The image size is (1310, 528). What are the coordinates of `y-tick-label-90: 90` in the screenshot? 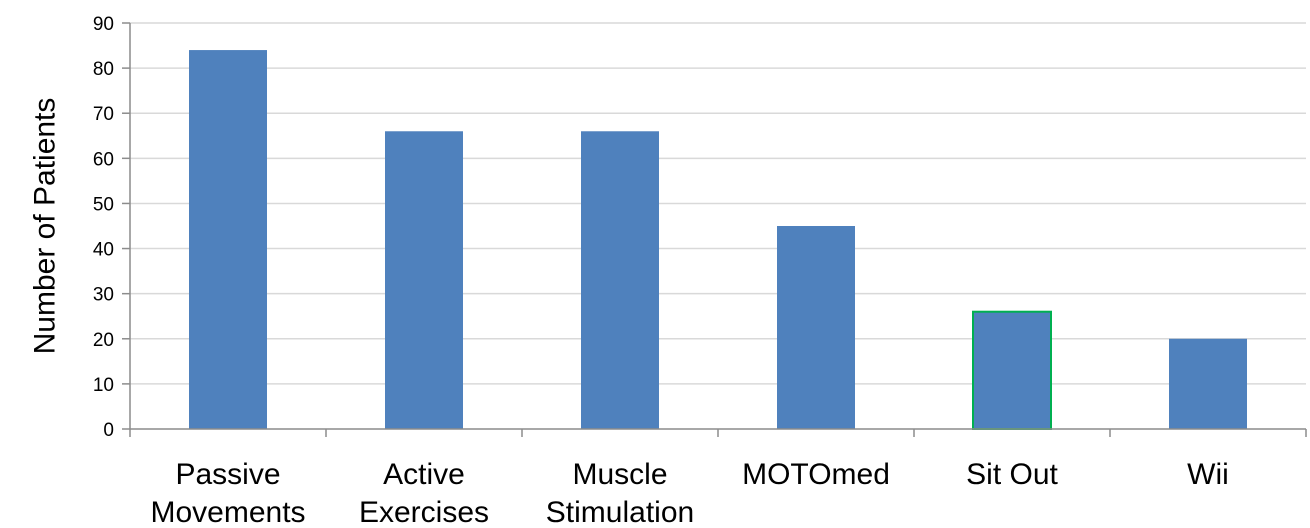 It's located at (103, 24).